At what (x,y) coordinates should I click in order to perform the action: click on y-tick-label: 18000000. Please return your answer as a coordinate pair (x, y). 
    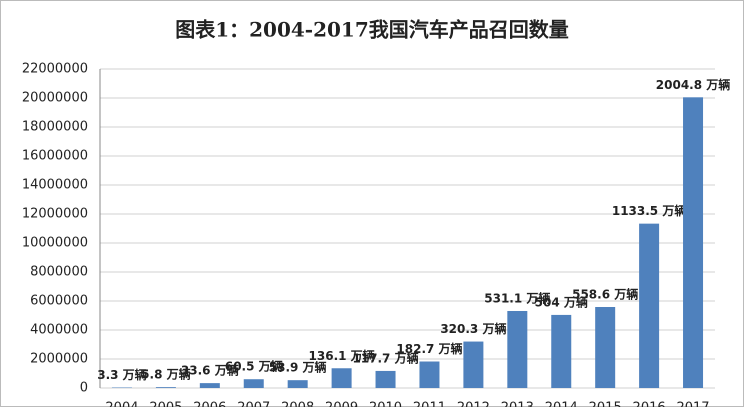
    Looking at the image, I should click on (55, 127).